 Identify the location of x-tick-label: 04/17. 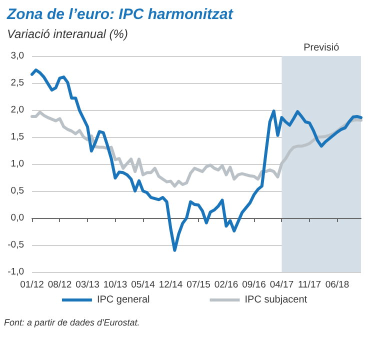
(282, 285).